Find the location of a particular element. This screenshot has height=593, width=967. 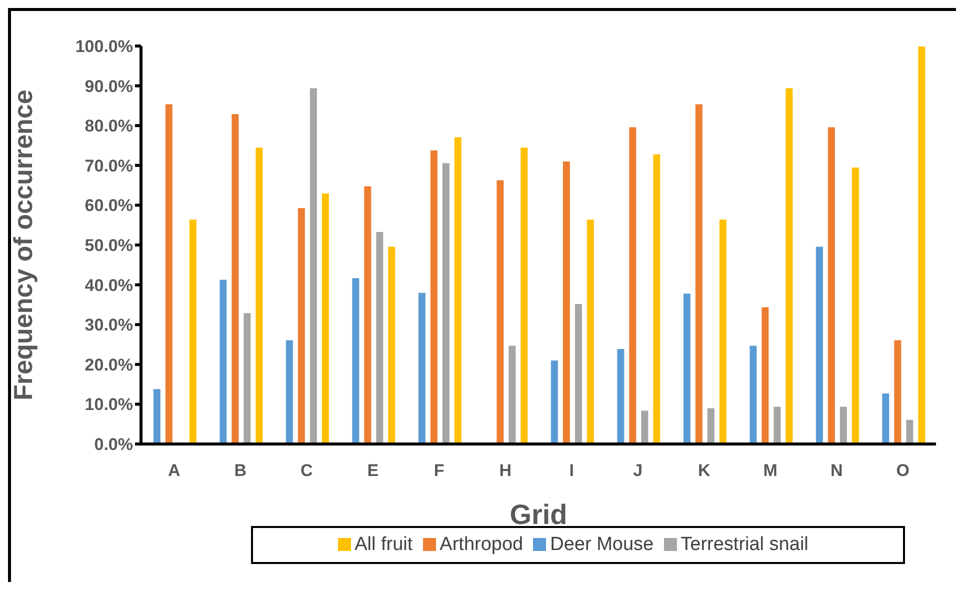

y-tick-label: 60.0% is located at coordinates (108, 206).